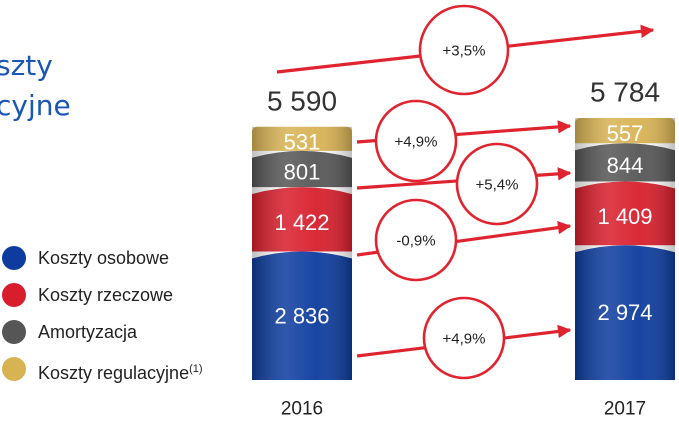 This screenshot has height=424, width=679. I want to click on total-label-2017: 5 784, so click(625, 92).